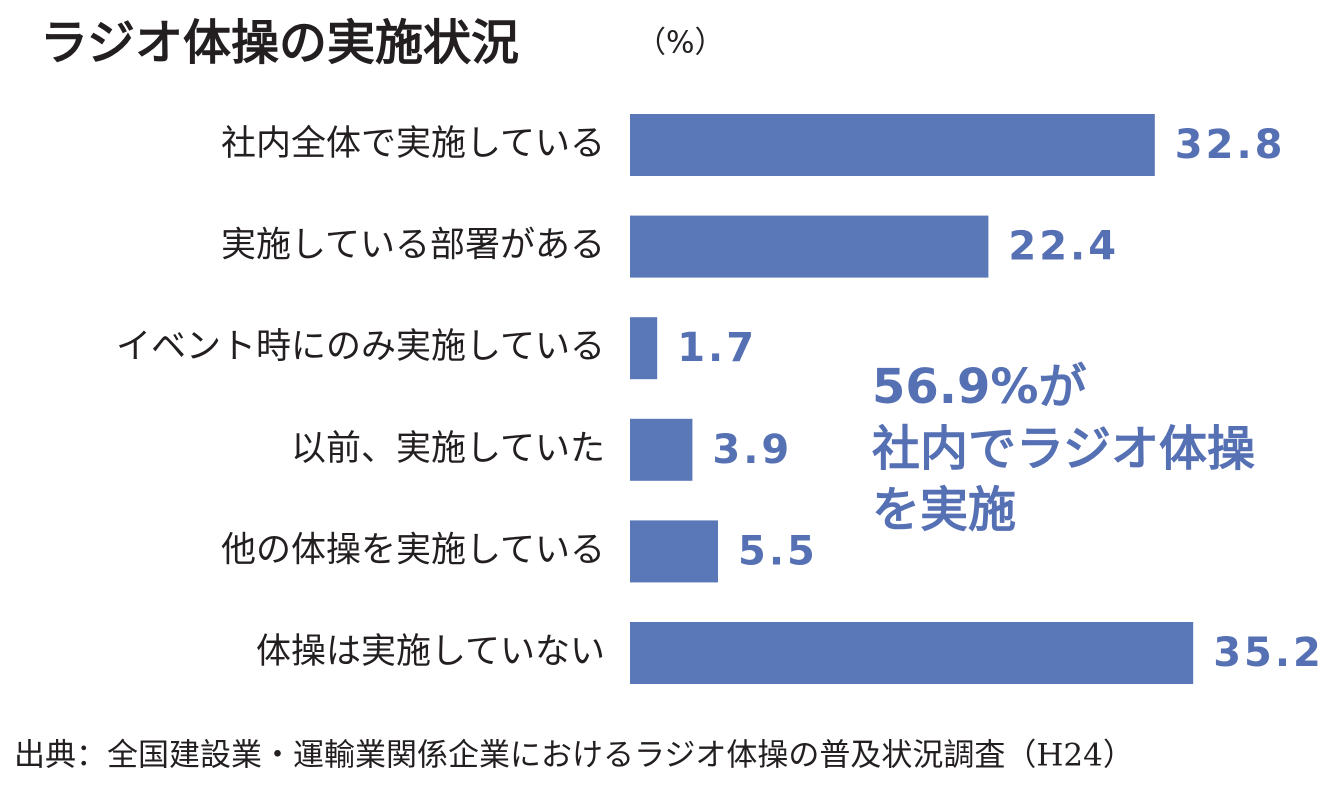 The width and height of the screenshot is (1340, 792). Describe the element at coordinates (680, 43) in the screenshot. I see `unit-label: （%）` at that location.